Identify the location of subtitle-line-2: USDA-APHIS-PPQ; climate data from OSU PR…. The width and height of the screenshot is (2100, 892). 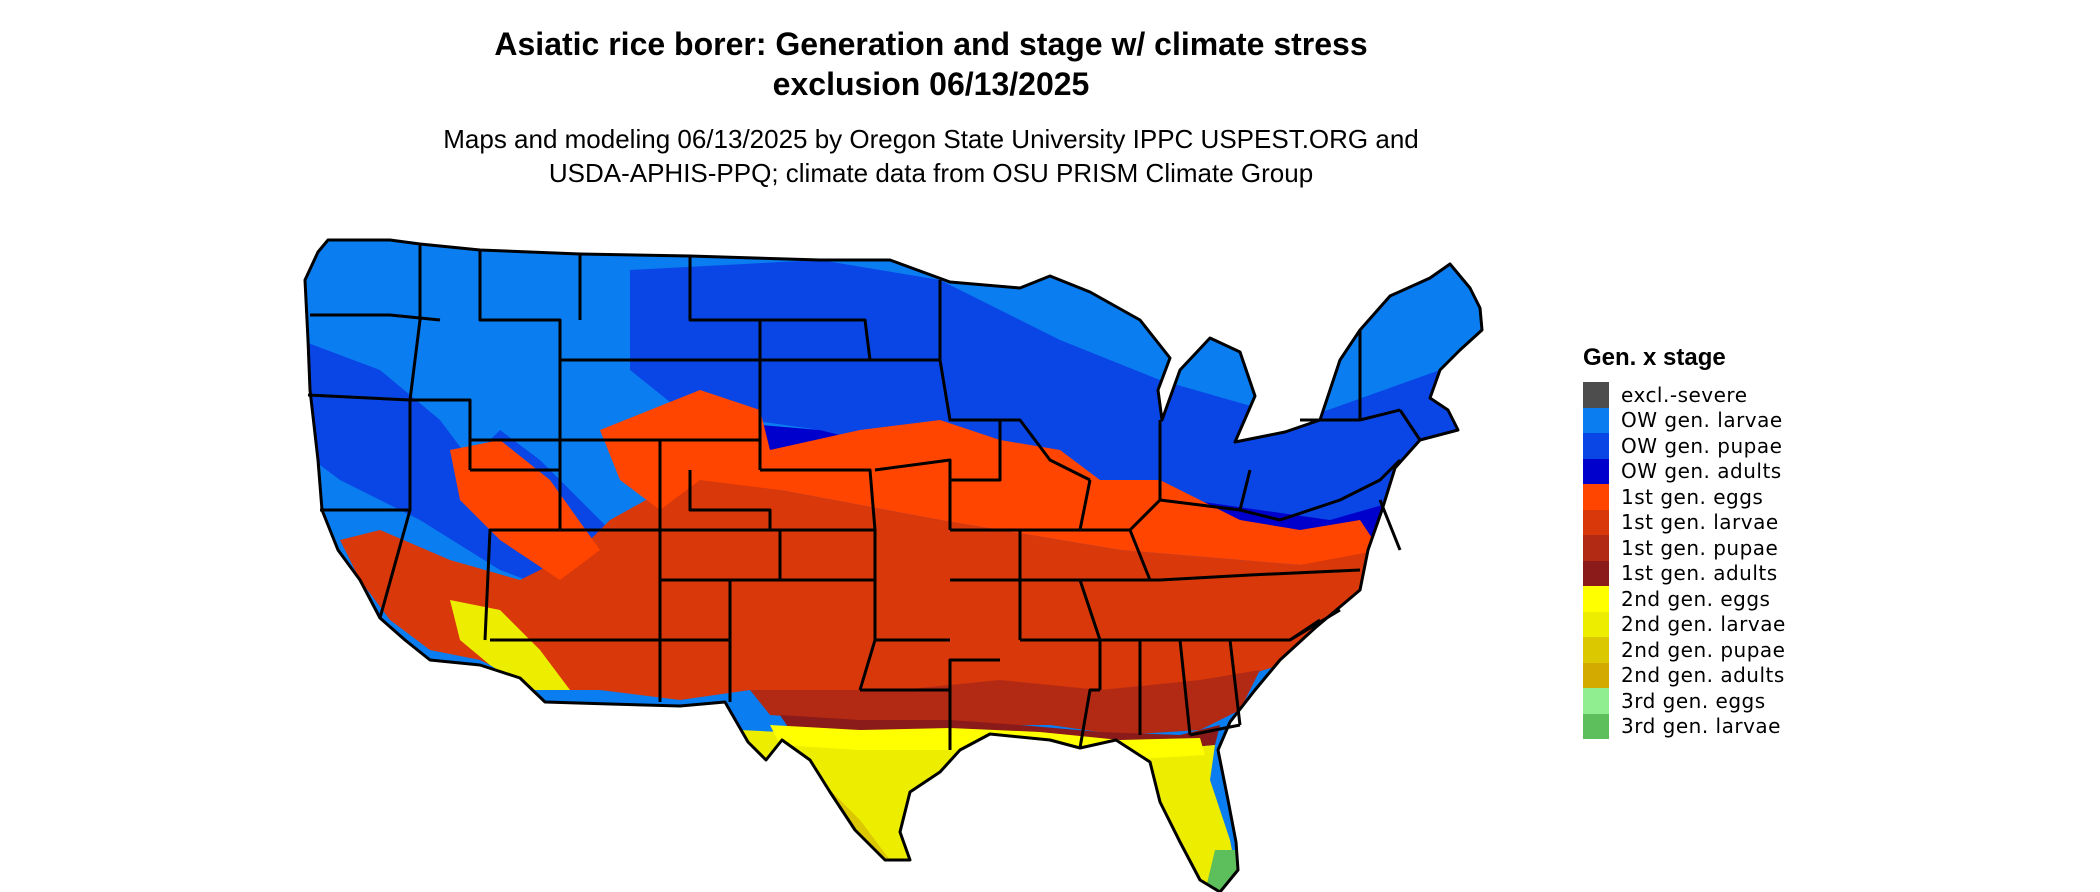
(931, 173).